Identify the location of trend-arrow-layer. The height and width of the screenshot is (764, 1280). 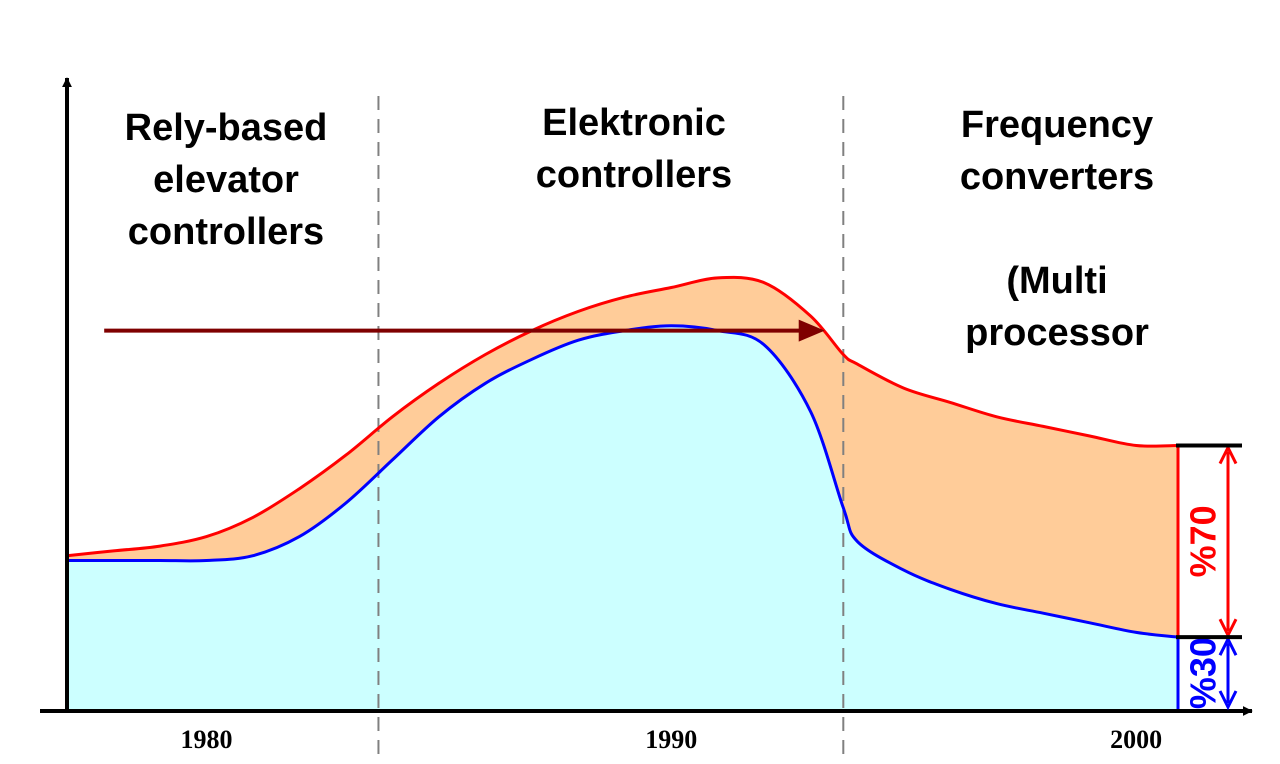
(464, 330).